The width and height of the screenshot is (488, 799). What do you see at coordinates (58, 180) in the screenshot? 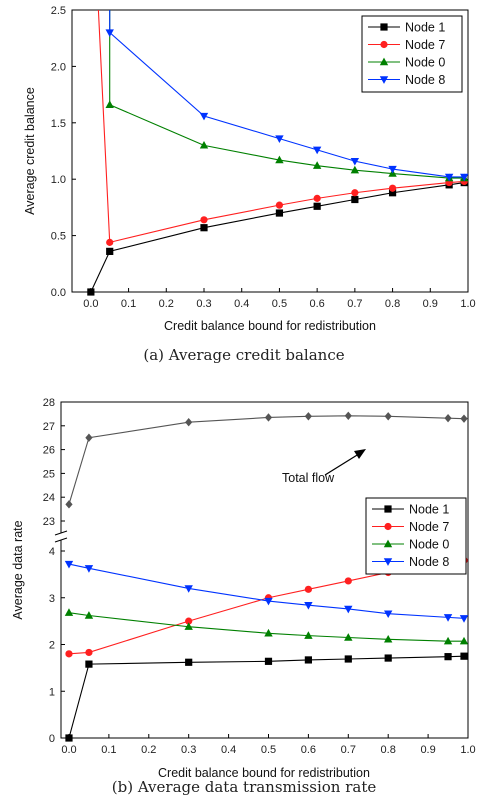
I see `y-tick-label: 1.0` at bounding box center [58, 180].